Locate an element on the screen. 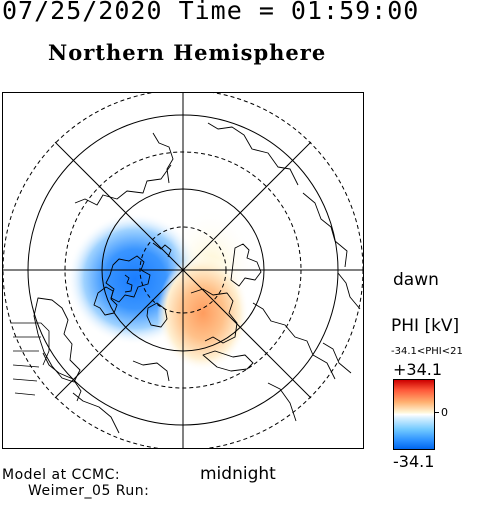  potential-contours is located at coordinates (161, 290).